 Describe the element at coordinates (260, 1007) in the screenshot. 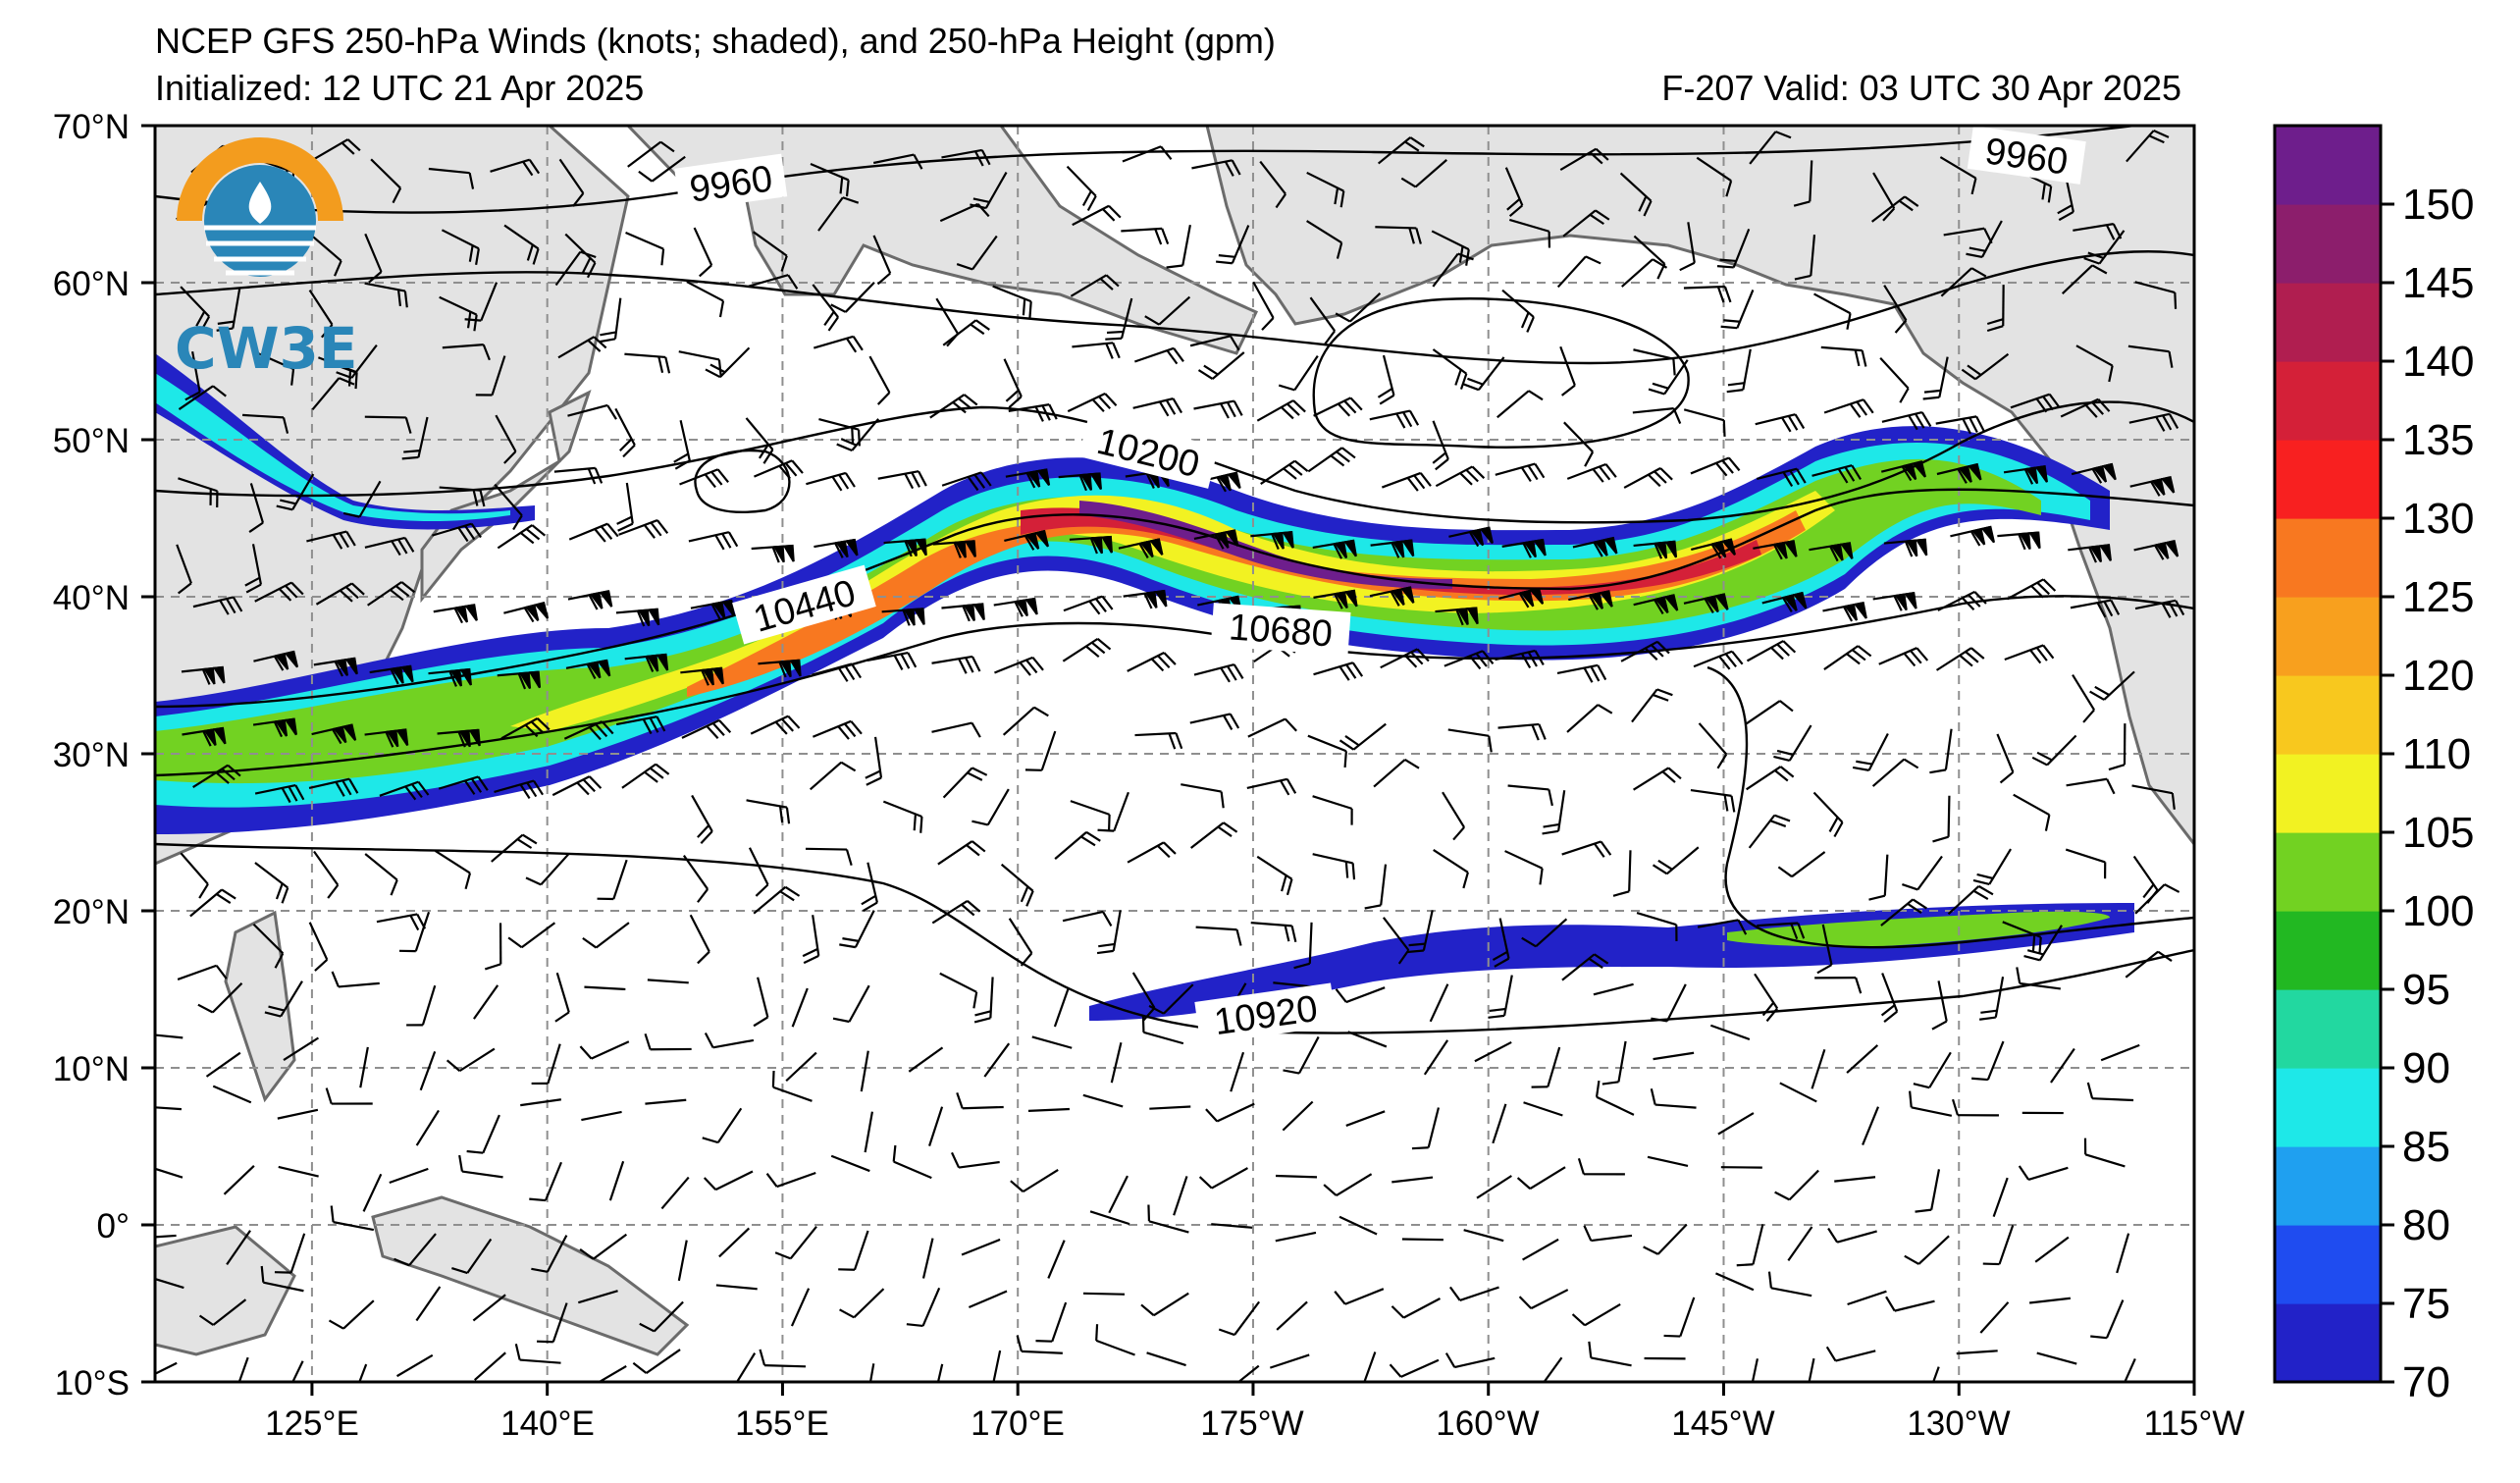

I see `philippines-land` at that location.